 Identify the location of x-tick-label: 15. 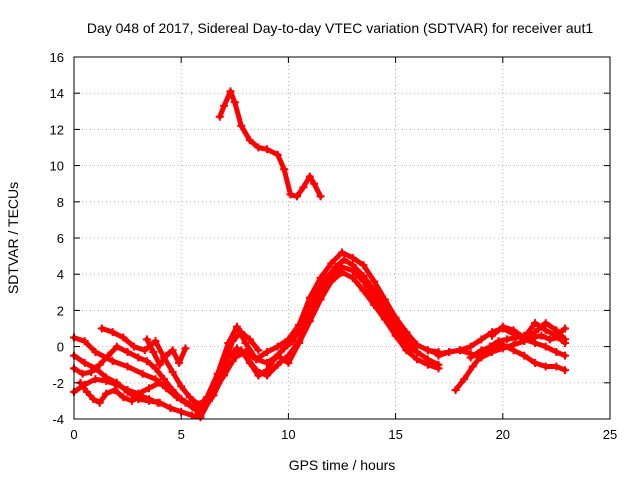
(395, 434).